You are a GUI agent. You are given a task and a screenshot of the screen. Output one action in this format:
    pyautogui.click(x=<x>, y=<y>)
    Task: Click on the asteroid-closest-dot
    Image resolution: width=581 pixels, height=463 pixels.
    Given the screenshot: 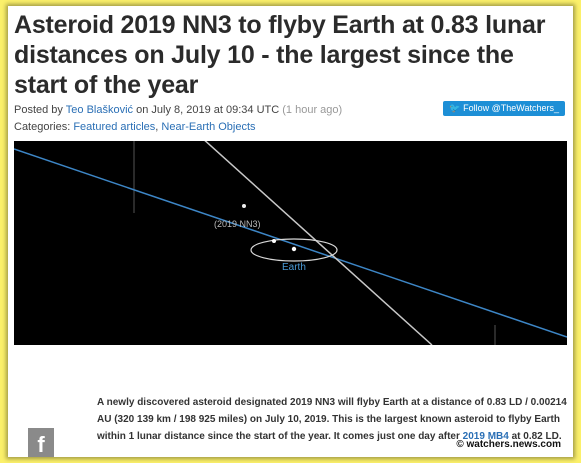 What is the action you would take?
    pyautogui.click(x=274, y=241)
    